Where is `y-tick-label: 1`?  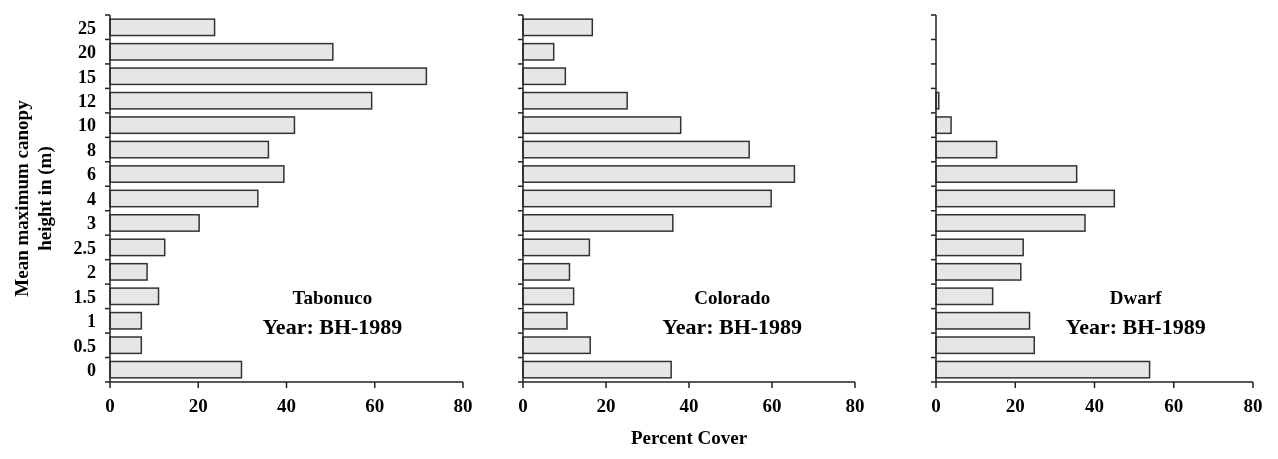 y-tick-label: 1 is located at coordinates (91, 321).